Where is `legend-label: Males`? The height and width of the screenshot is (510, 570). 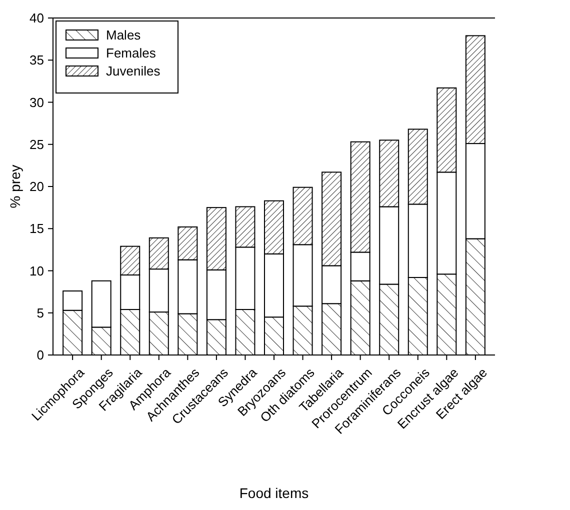
legend-label: Males is located at coordinates (124, 35).